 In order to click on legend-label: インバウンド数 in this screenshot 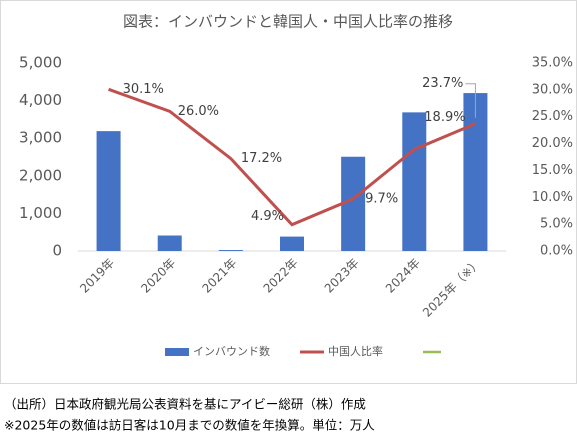, I will do `click(231, 351)`.